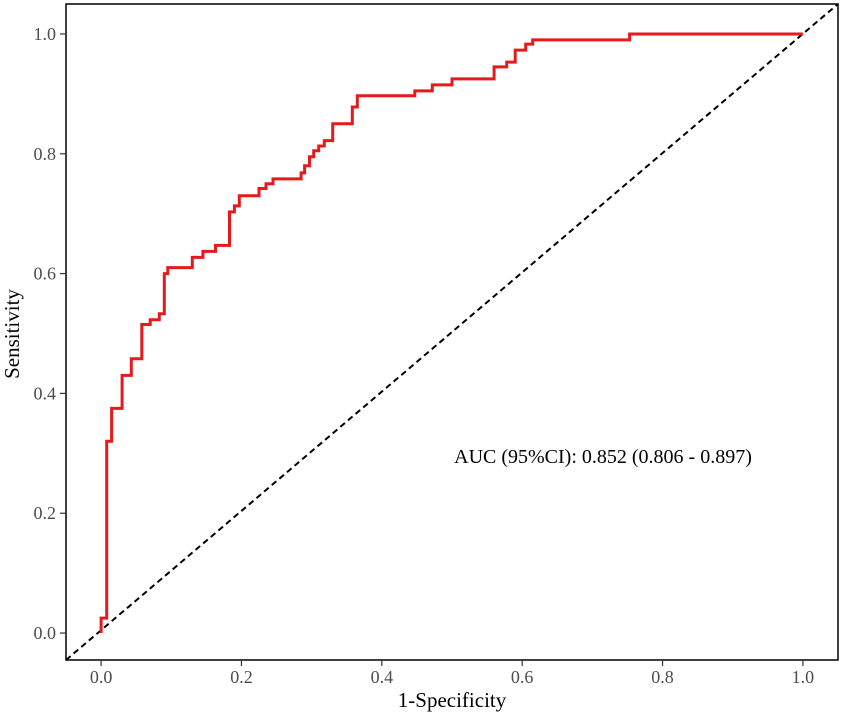 The width and height of the screenshot is (851, 714). Describe the element at coordinates (101, 677) in the screenshot. I see `x-tick-label: 0.0` at that location.